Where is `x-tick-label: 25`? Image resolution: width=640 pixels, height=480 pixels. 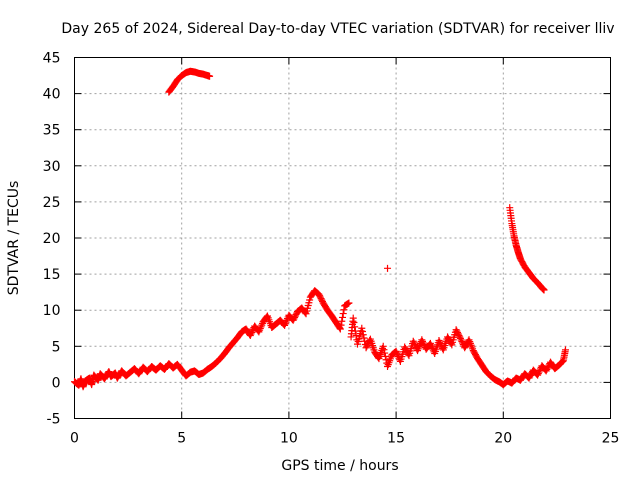
x-tick-label: 25 is located at coordinates (611, 439).